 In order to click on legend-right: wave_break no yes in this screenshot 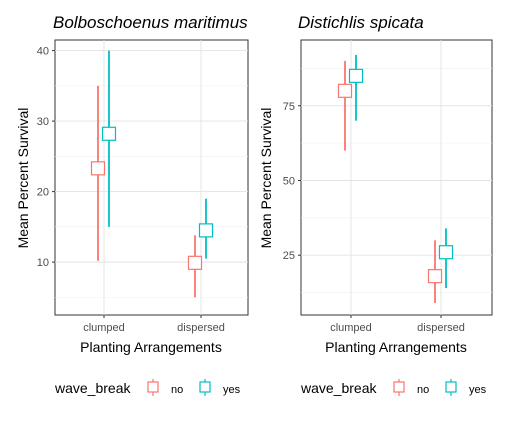, I will do `click(393, 387)`.